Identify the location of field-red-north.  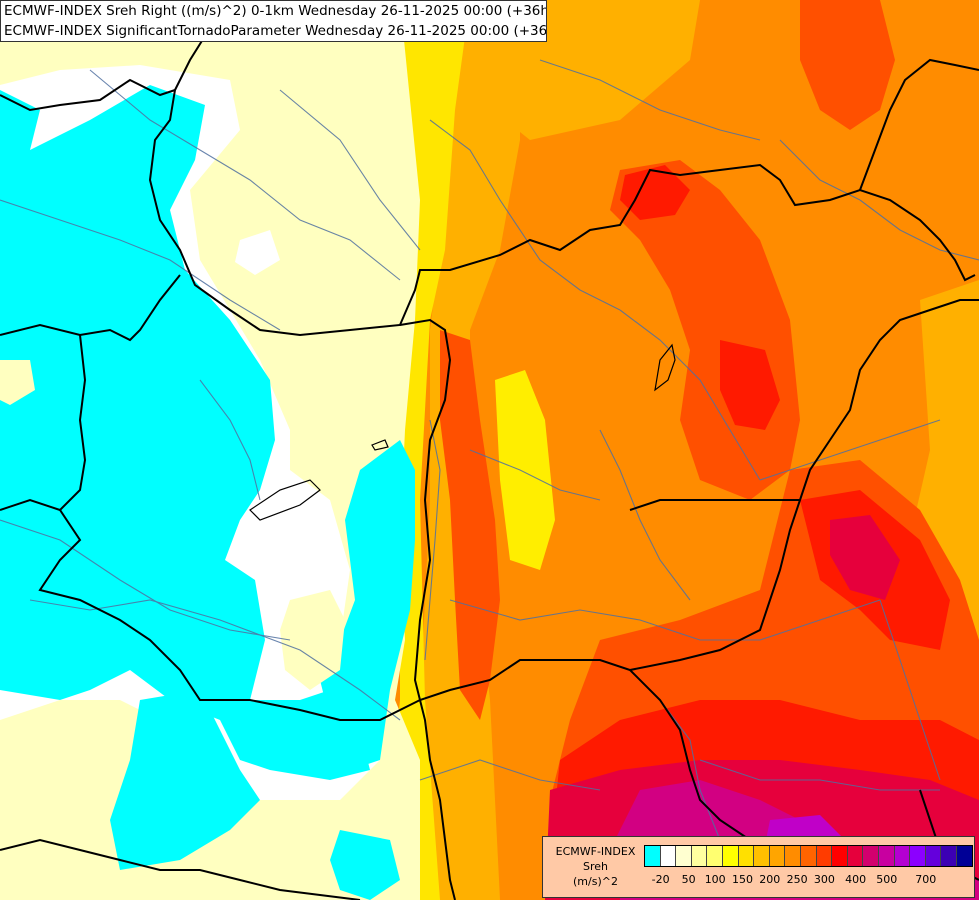
(655, 192).